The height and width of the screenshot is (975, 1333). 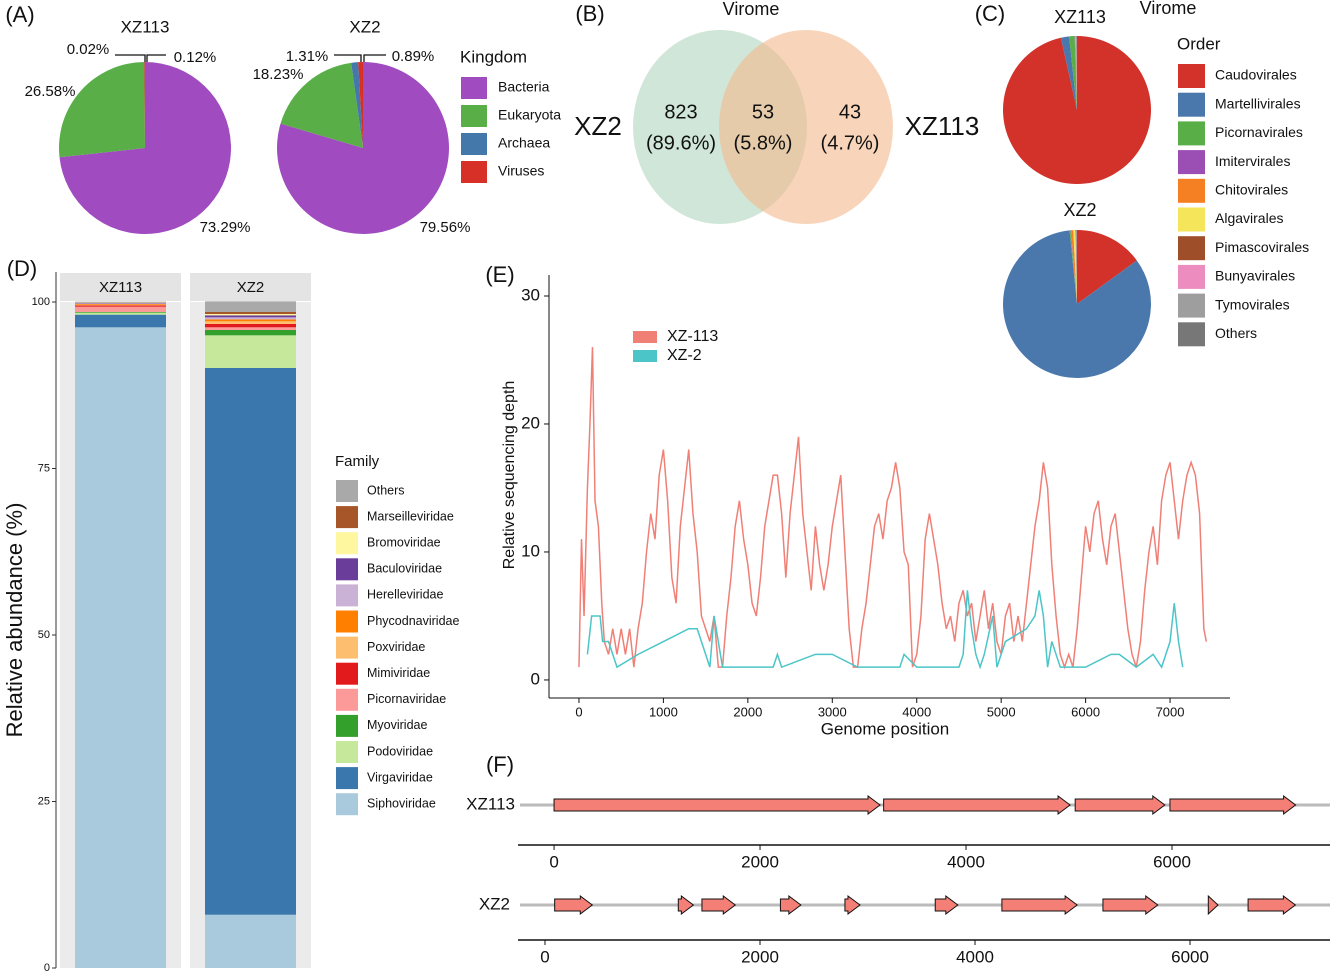 I want to click on legend-label: Bunyavirales, so click(x=1255, y=276).